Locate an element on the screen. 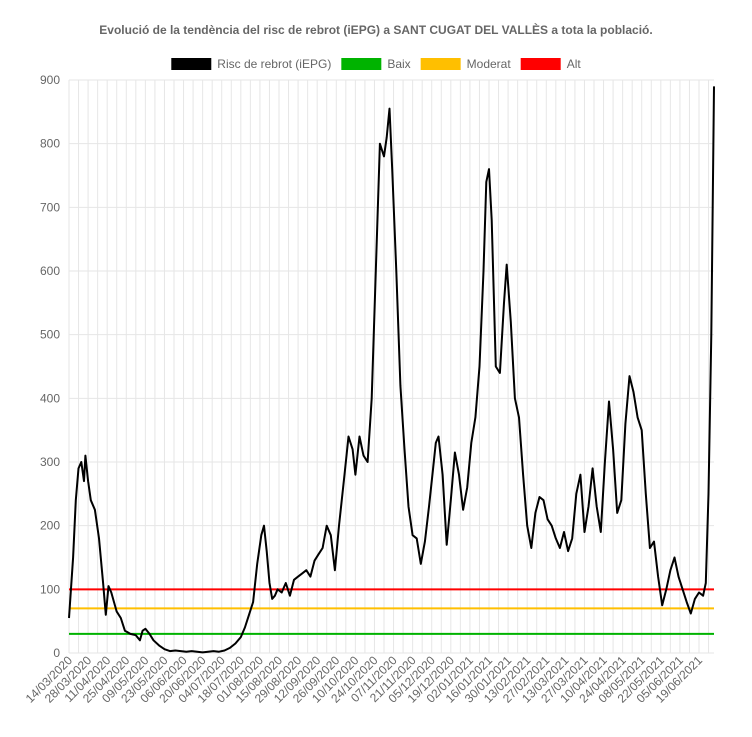 The height and width of the screenshot is (737, 752). legend-label: Baix is located at coordinates (398, 64).